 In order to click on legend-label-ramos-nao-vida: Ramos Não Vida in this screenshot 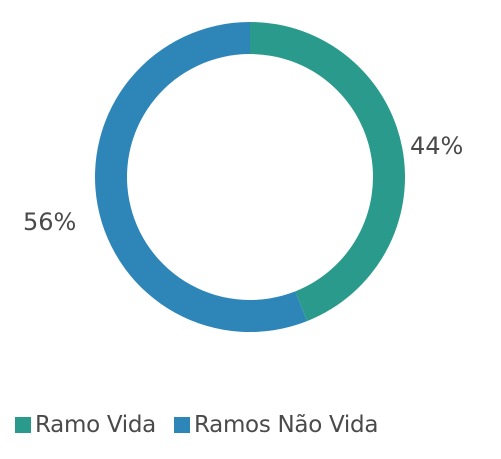, I will do `click(286, 425)`.